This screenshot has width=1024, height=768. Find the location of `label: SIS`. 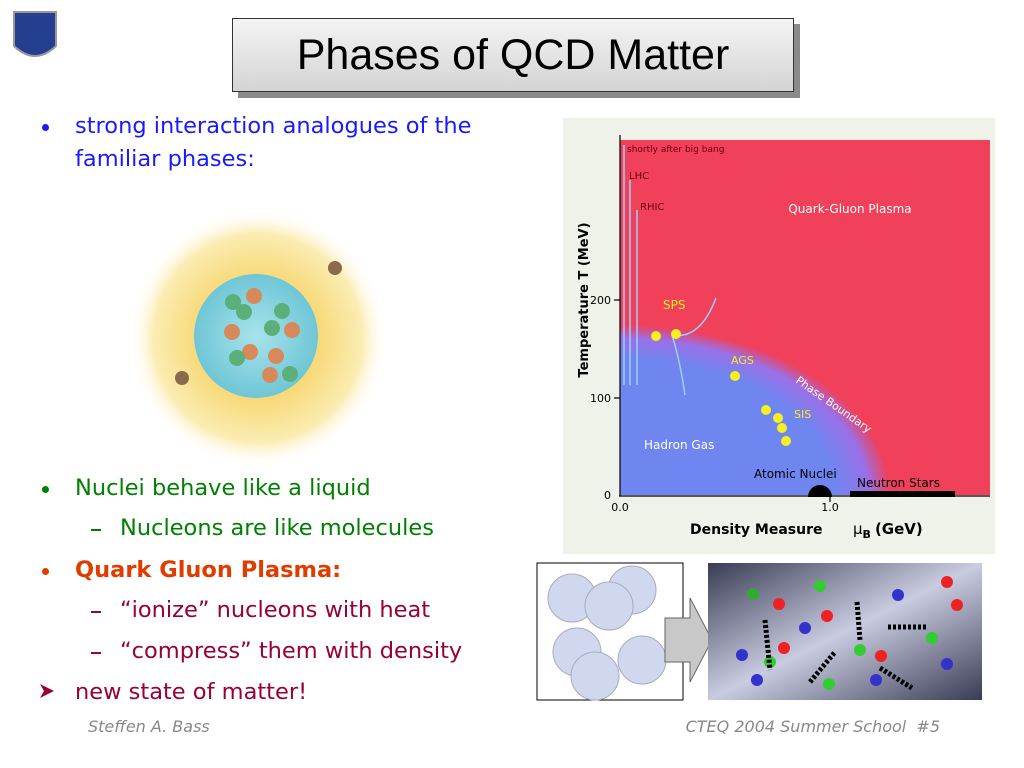

label: SIS is located at coordinates (802, 414).